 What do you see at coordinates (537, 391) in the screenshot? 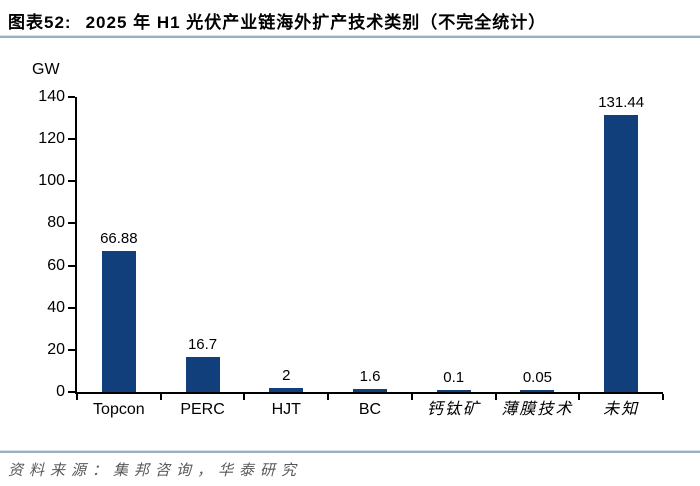
I see `bar-薄膜技术` at bounding box center [537, 391].